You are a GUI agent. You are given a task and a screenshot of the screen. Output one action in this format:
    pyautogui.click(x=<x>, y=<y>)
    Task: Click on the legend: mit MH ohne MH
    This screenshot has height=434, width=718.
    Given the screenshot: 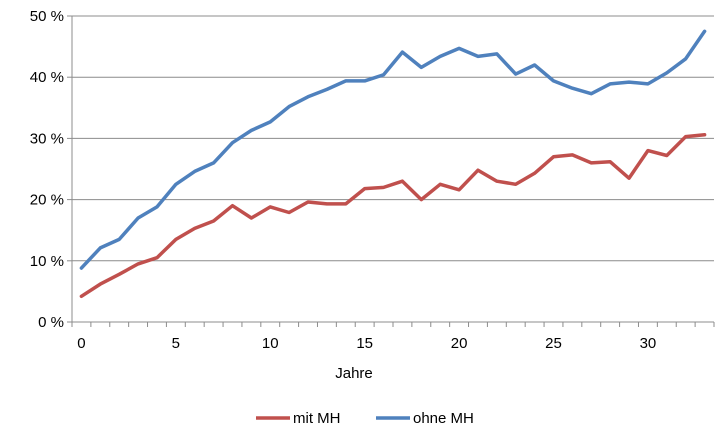 What is the action you would take?
    pyautogui.click(x=365, y=418)
    